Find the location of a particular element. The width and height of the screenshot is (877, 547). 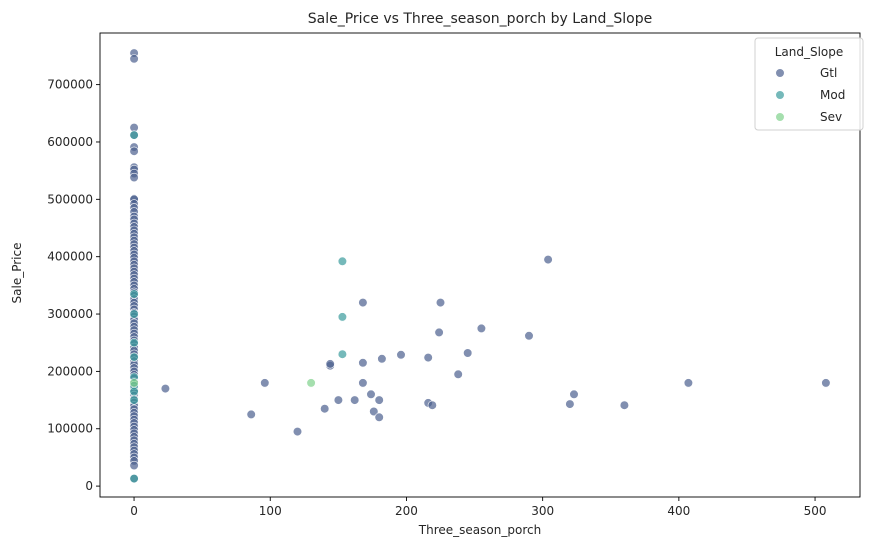

legend-box is located at coordinates (809, 84).